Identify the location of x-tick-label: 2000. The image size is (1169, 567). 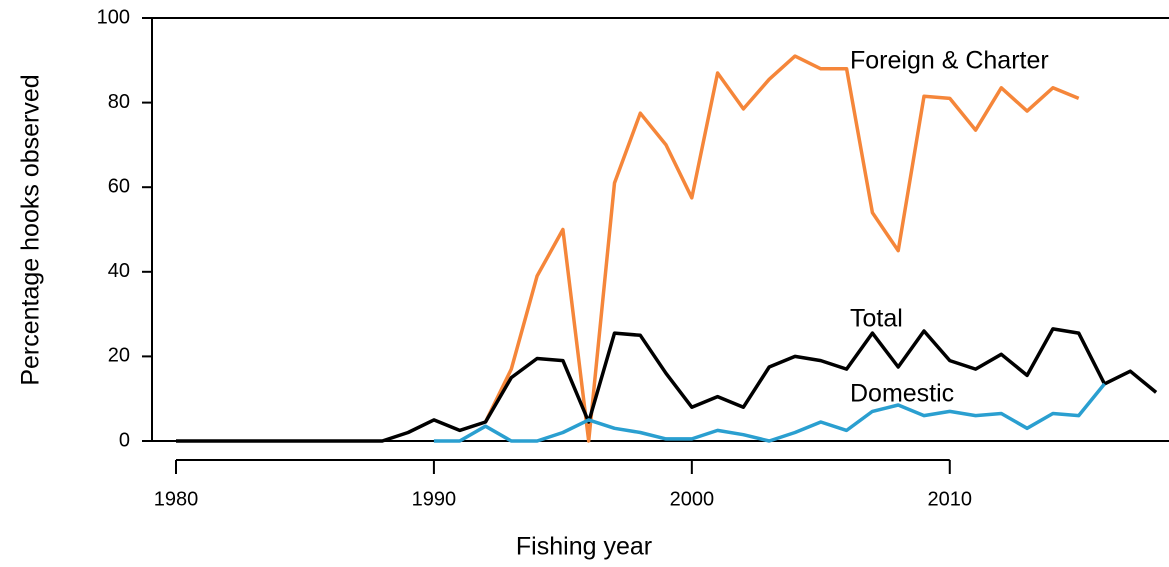
(692, 499).